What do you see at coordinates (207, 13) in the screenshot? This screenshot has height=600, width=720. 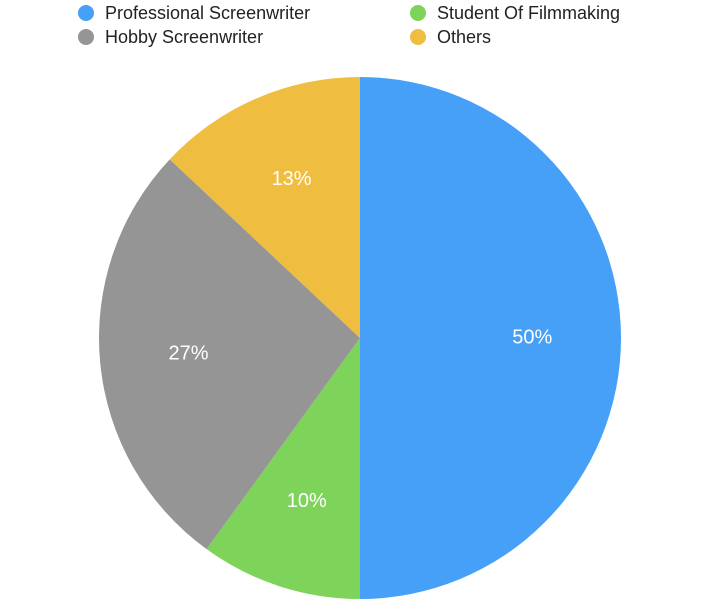 I see `legend-label: Professional Screenwriter` at bounding box center [207, 13].